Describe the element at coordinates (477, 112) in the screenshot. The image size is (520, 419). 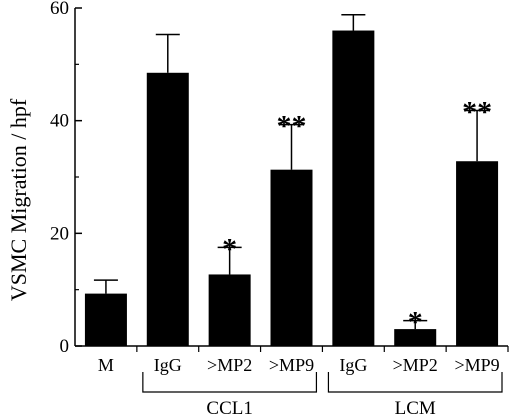
I see `significance-marker-6: **` at that location.